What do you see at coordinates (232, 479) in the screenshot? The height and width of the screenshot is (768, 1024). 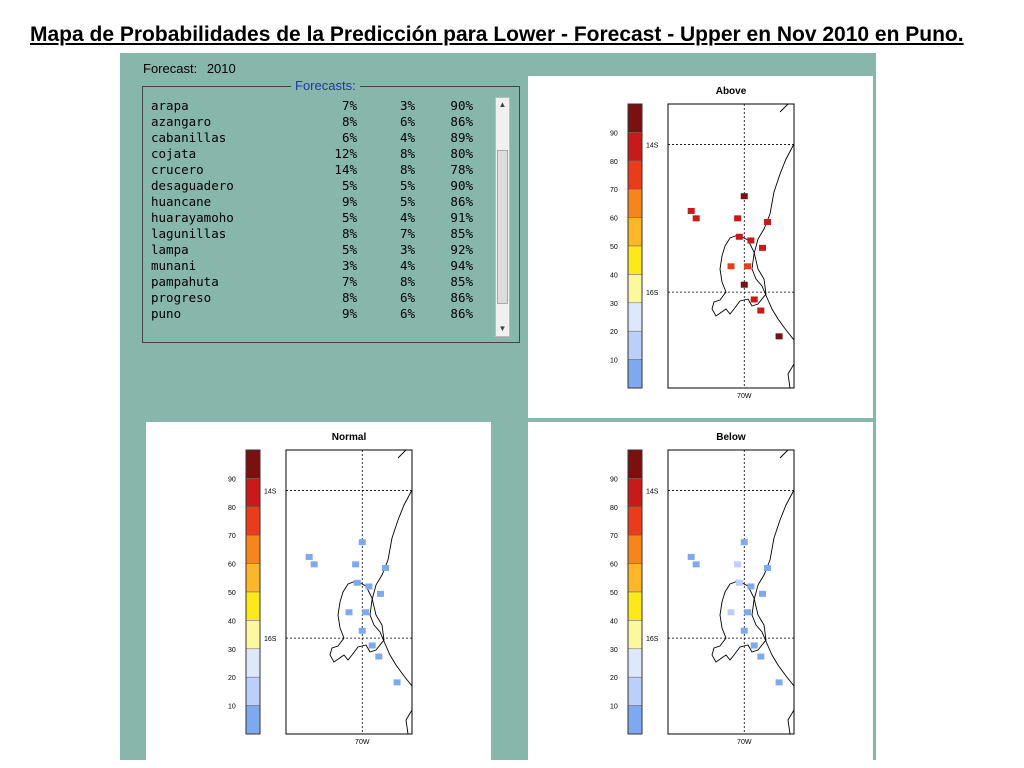 I see `legend-tick-label: 90` at bounding box center [232, 479].